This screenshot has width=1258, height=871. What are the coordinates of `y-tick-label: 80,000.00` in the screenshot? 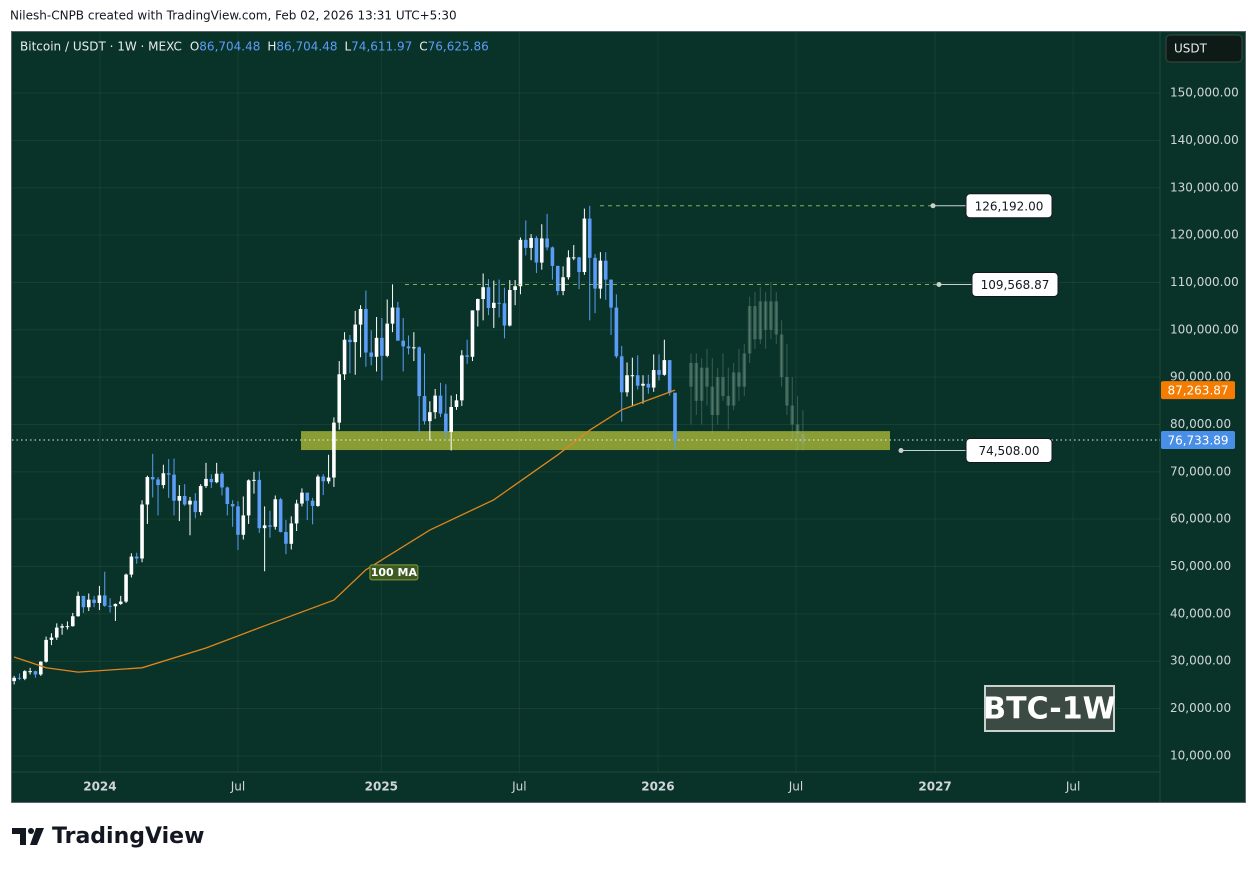 It's located at (1200, 424).